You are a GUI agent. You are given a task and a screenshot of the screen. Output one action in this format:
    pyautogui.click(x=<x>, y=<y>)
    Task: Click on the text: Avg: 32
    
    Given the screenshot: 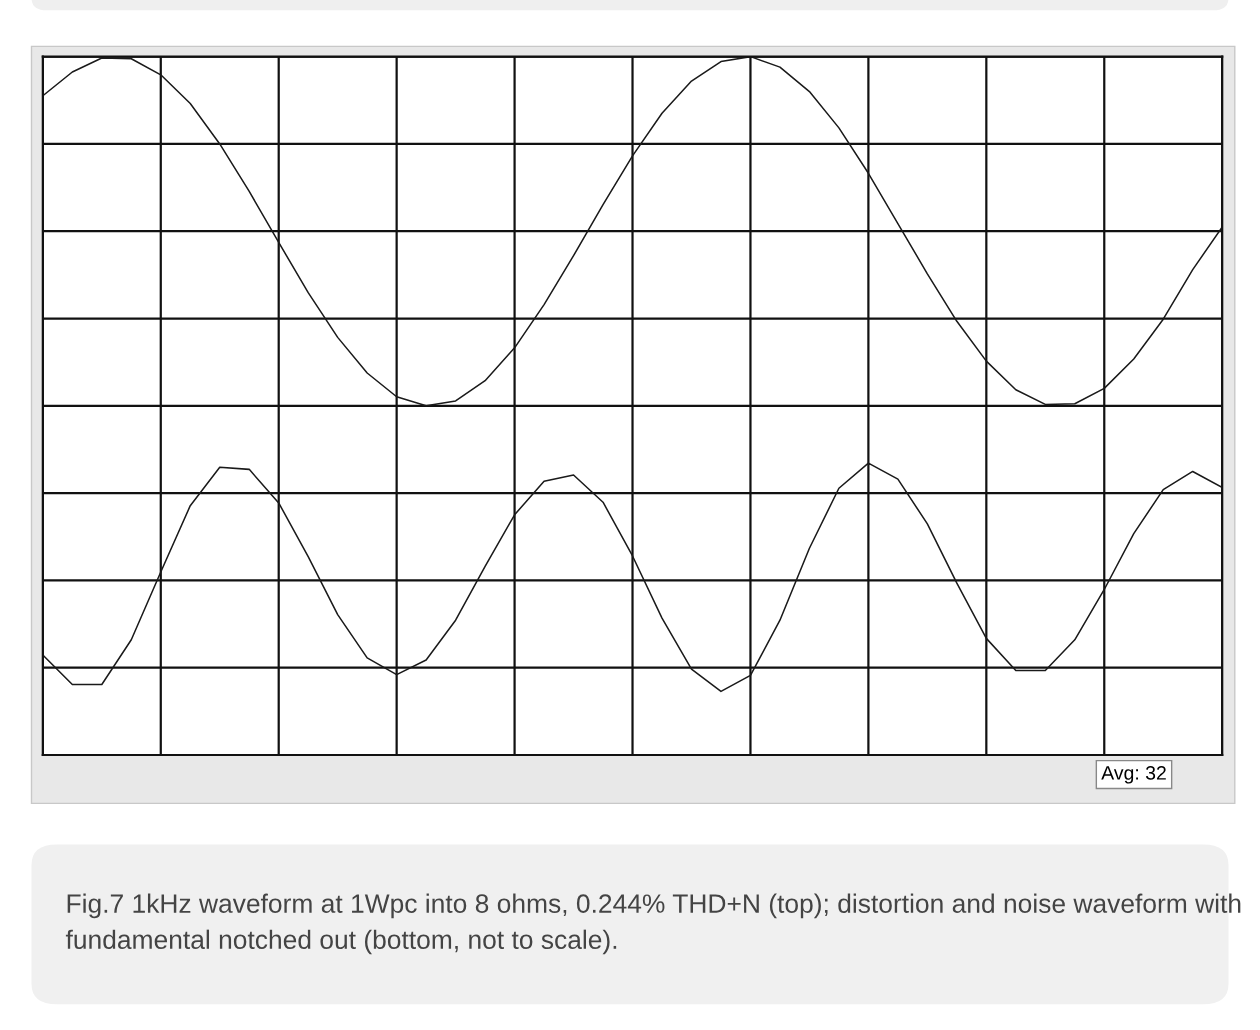 What is the action you would take?
    pyautogui.click(x=1133, y=775)
    